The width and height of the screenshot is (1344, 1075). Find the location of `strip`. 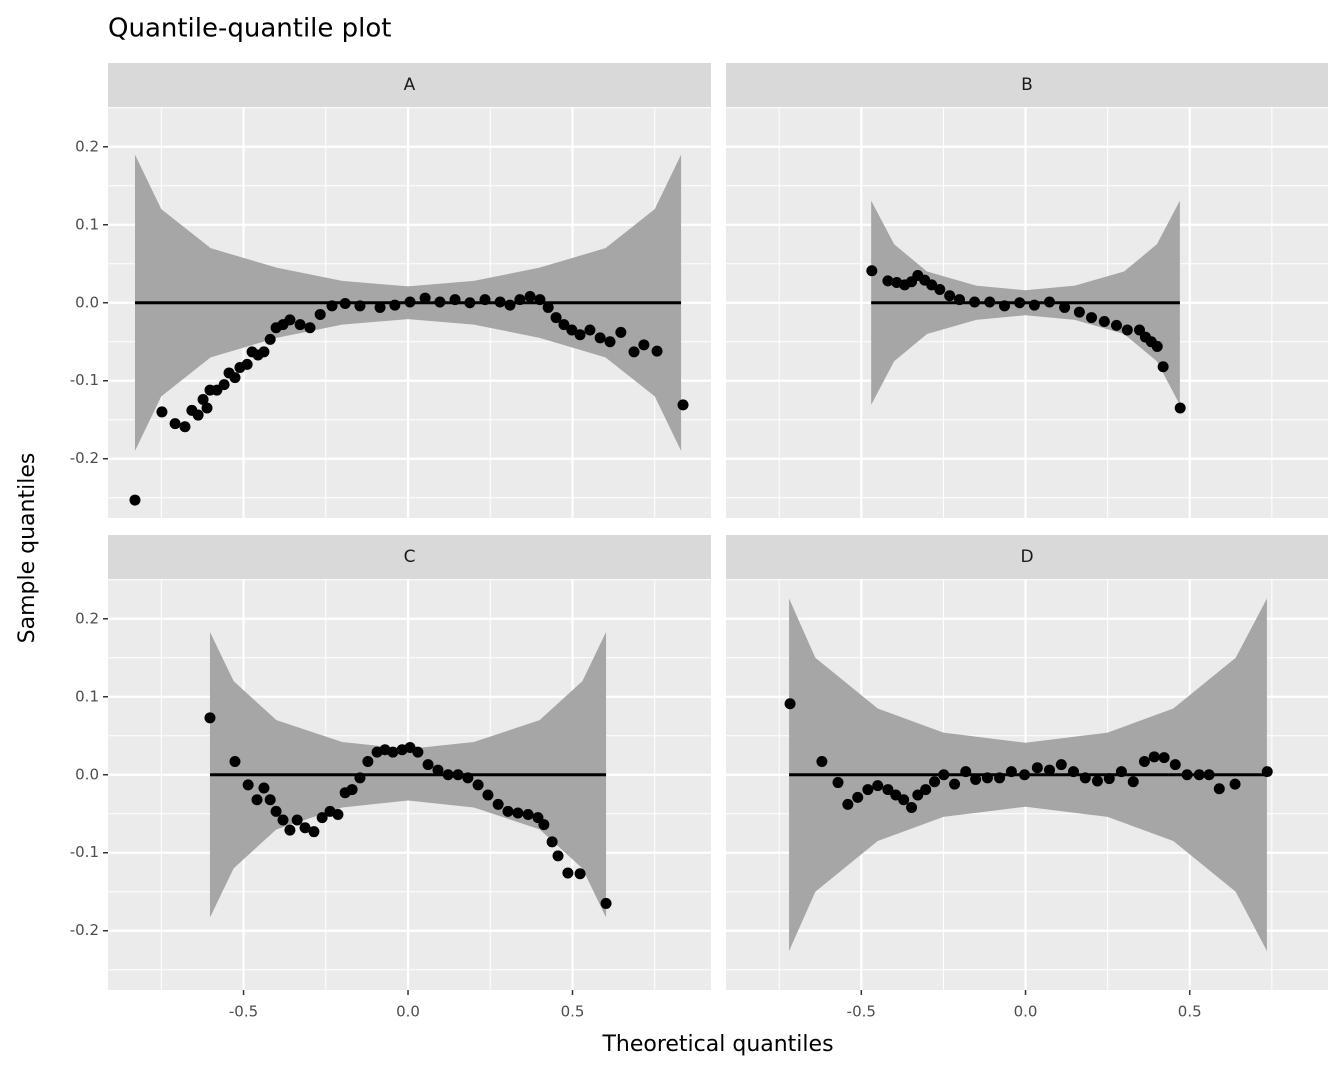

strip is located at coordinates (409, 557).